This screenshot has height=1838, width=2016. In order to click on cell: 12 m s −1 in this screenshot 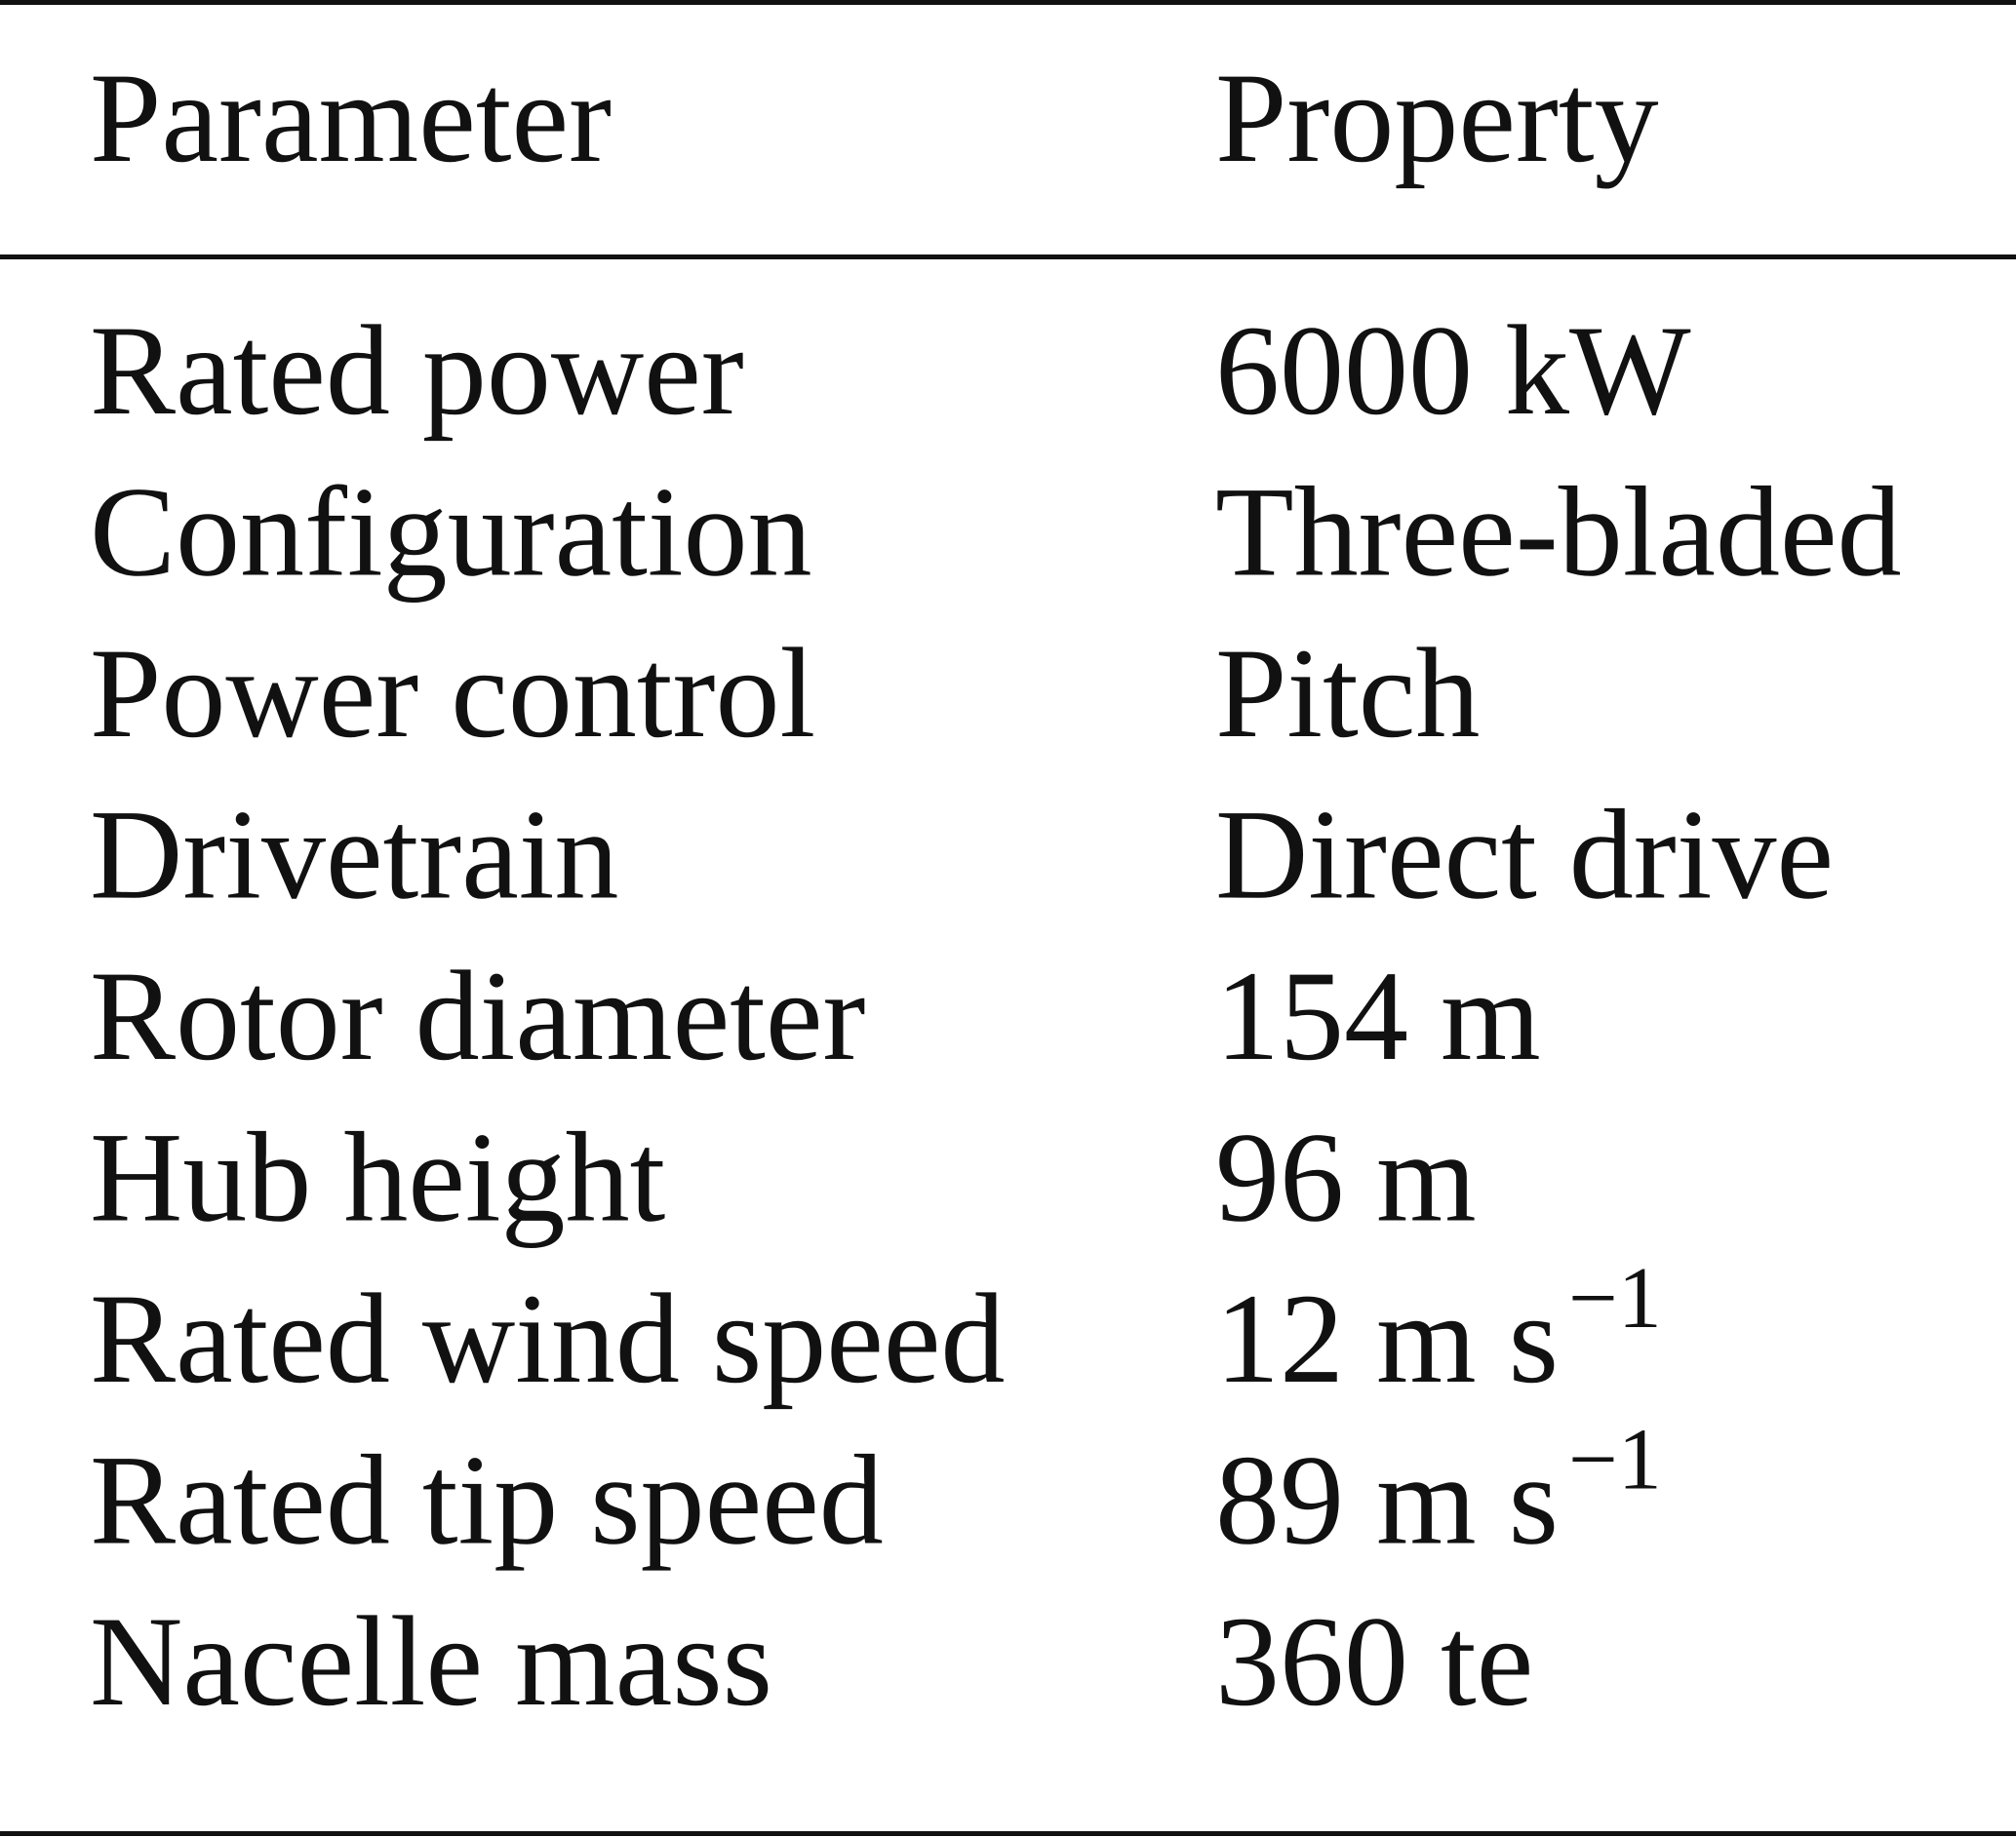, I will do `click(1438, 1330)`.